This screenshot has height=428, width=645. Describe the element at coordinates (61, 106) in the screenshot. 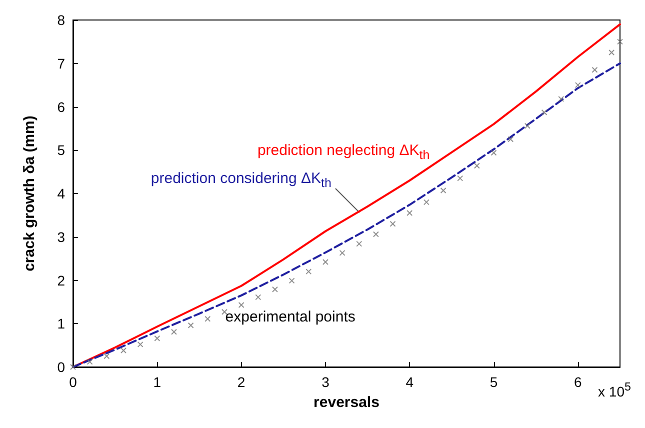

I see `y-tick-label: 6` at that location.